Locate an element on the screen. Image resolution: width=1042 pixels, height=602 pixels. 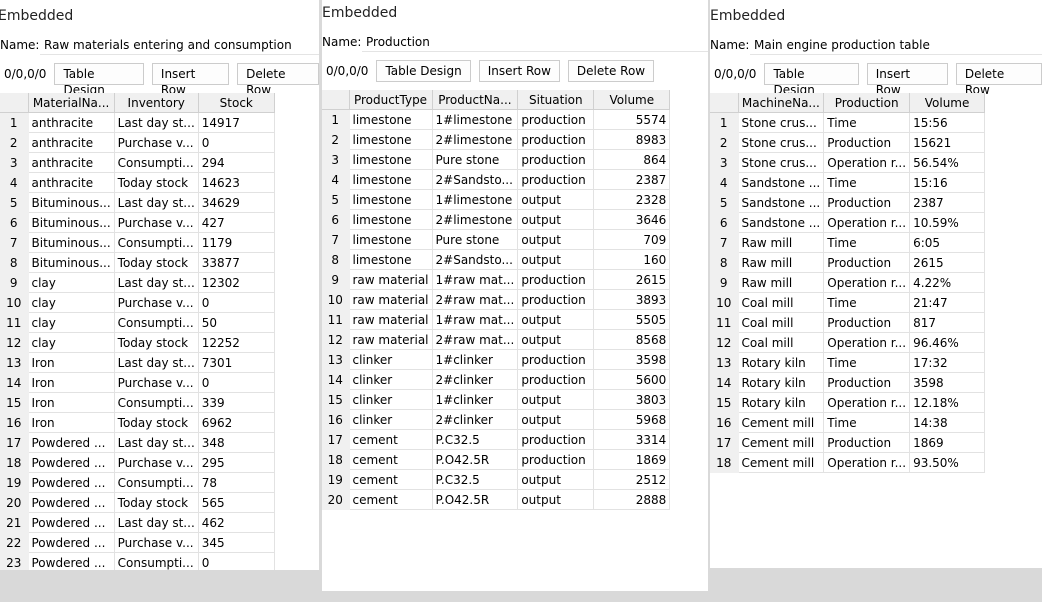
cell: 8983 is located at coordinates (632, 139).